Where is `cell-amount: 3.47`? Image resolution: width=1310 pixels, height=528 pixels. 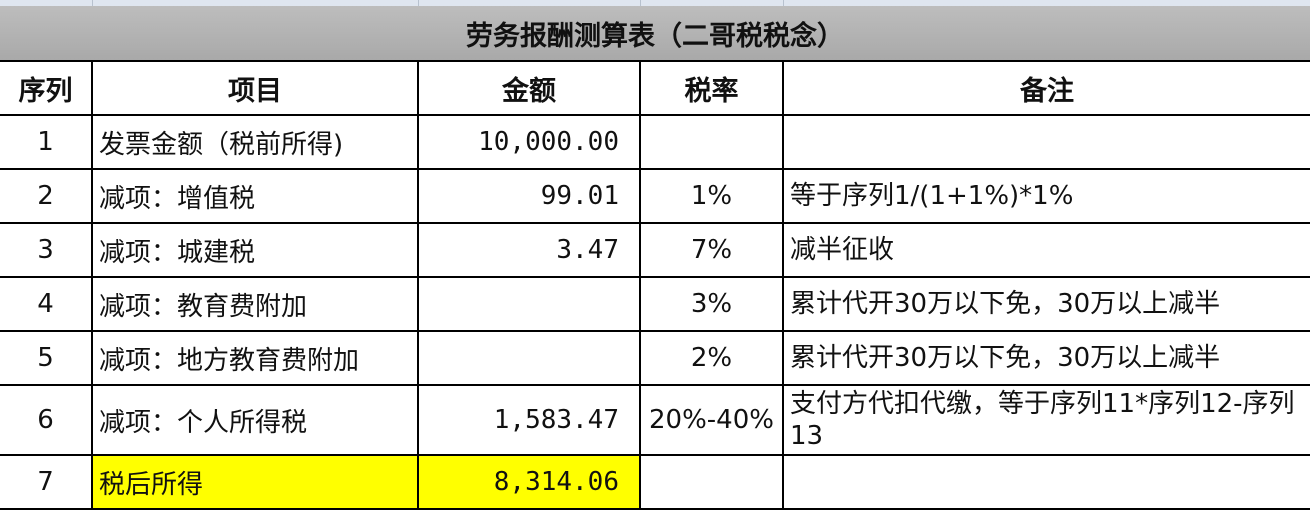
cell-amount: 3.47 is located at coordinates (529, 250).